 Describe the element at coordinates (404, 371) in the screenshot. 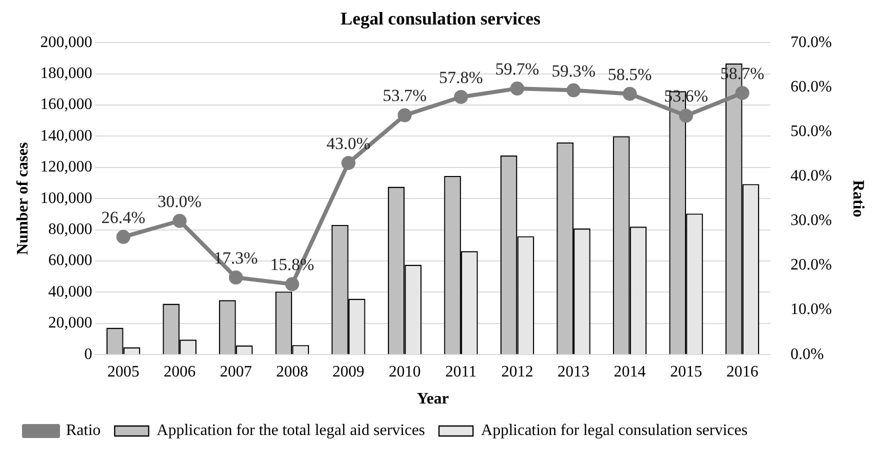

I see `x-tick-label: 2010` at that location.